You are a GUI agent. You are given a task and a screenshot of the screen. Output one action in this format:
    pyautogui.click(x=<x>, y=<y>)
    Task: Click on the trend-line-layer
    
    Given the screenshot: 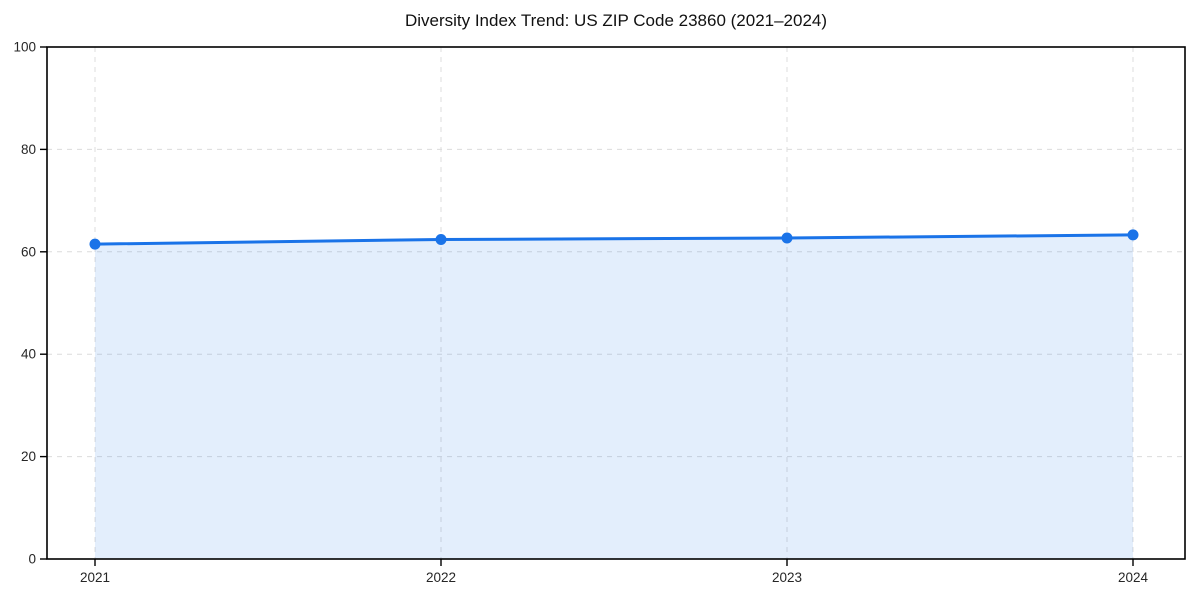 What is the action you would take?
    pyautogui.click(x=614, y=239)
    